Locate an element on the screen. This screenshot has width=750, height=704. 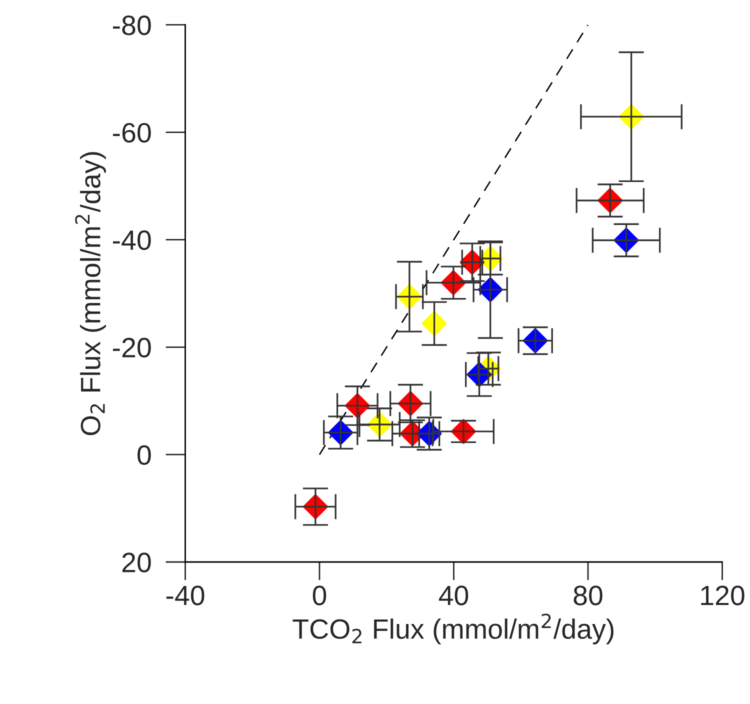
y-tick-label: -20 is located at coordinates (132, 348).